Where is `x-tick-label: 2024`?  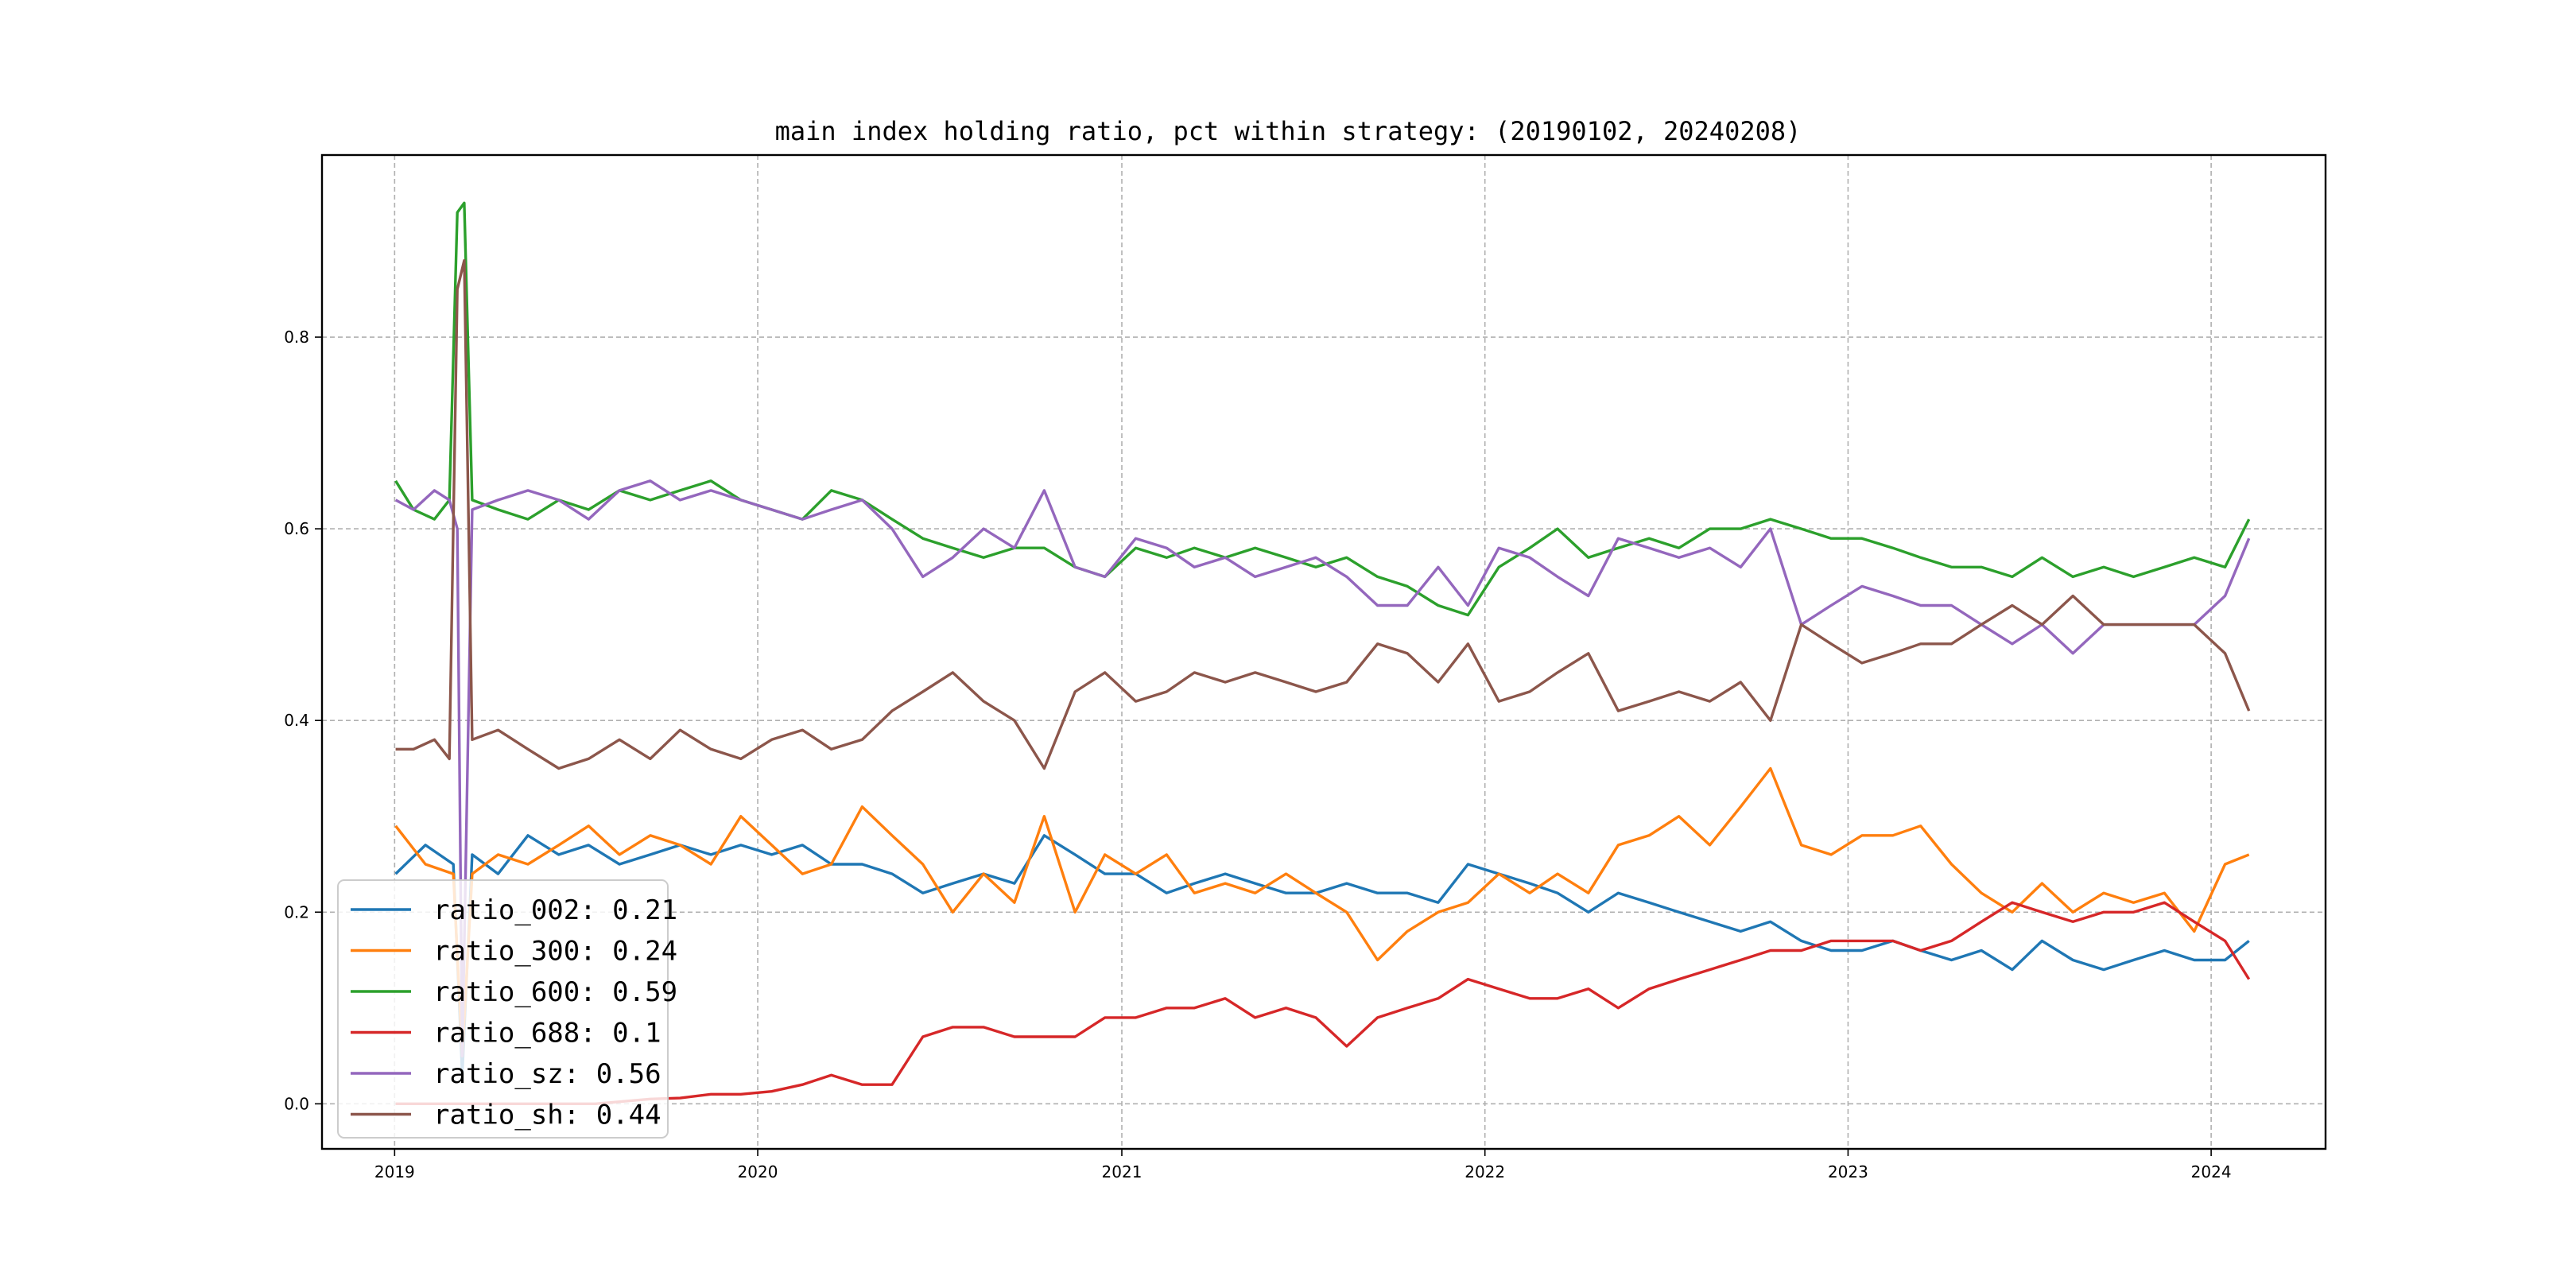
x-tick-label: 2024 is located at coordinates (2211, 1171).